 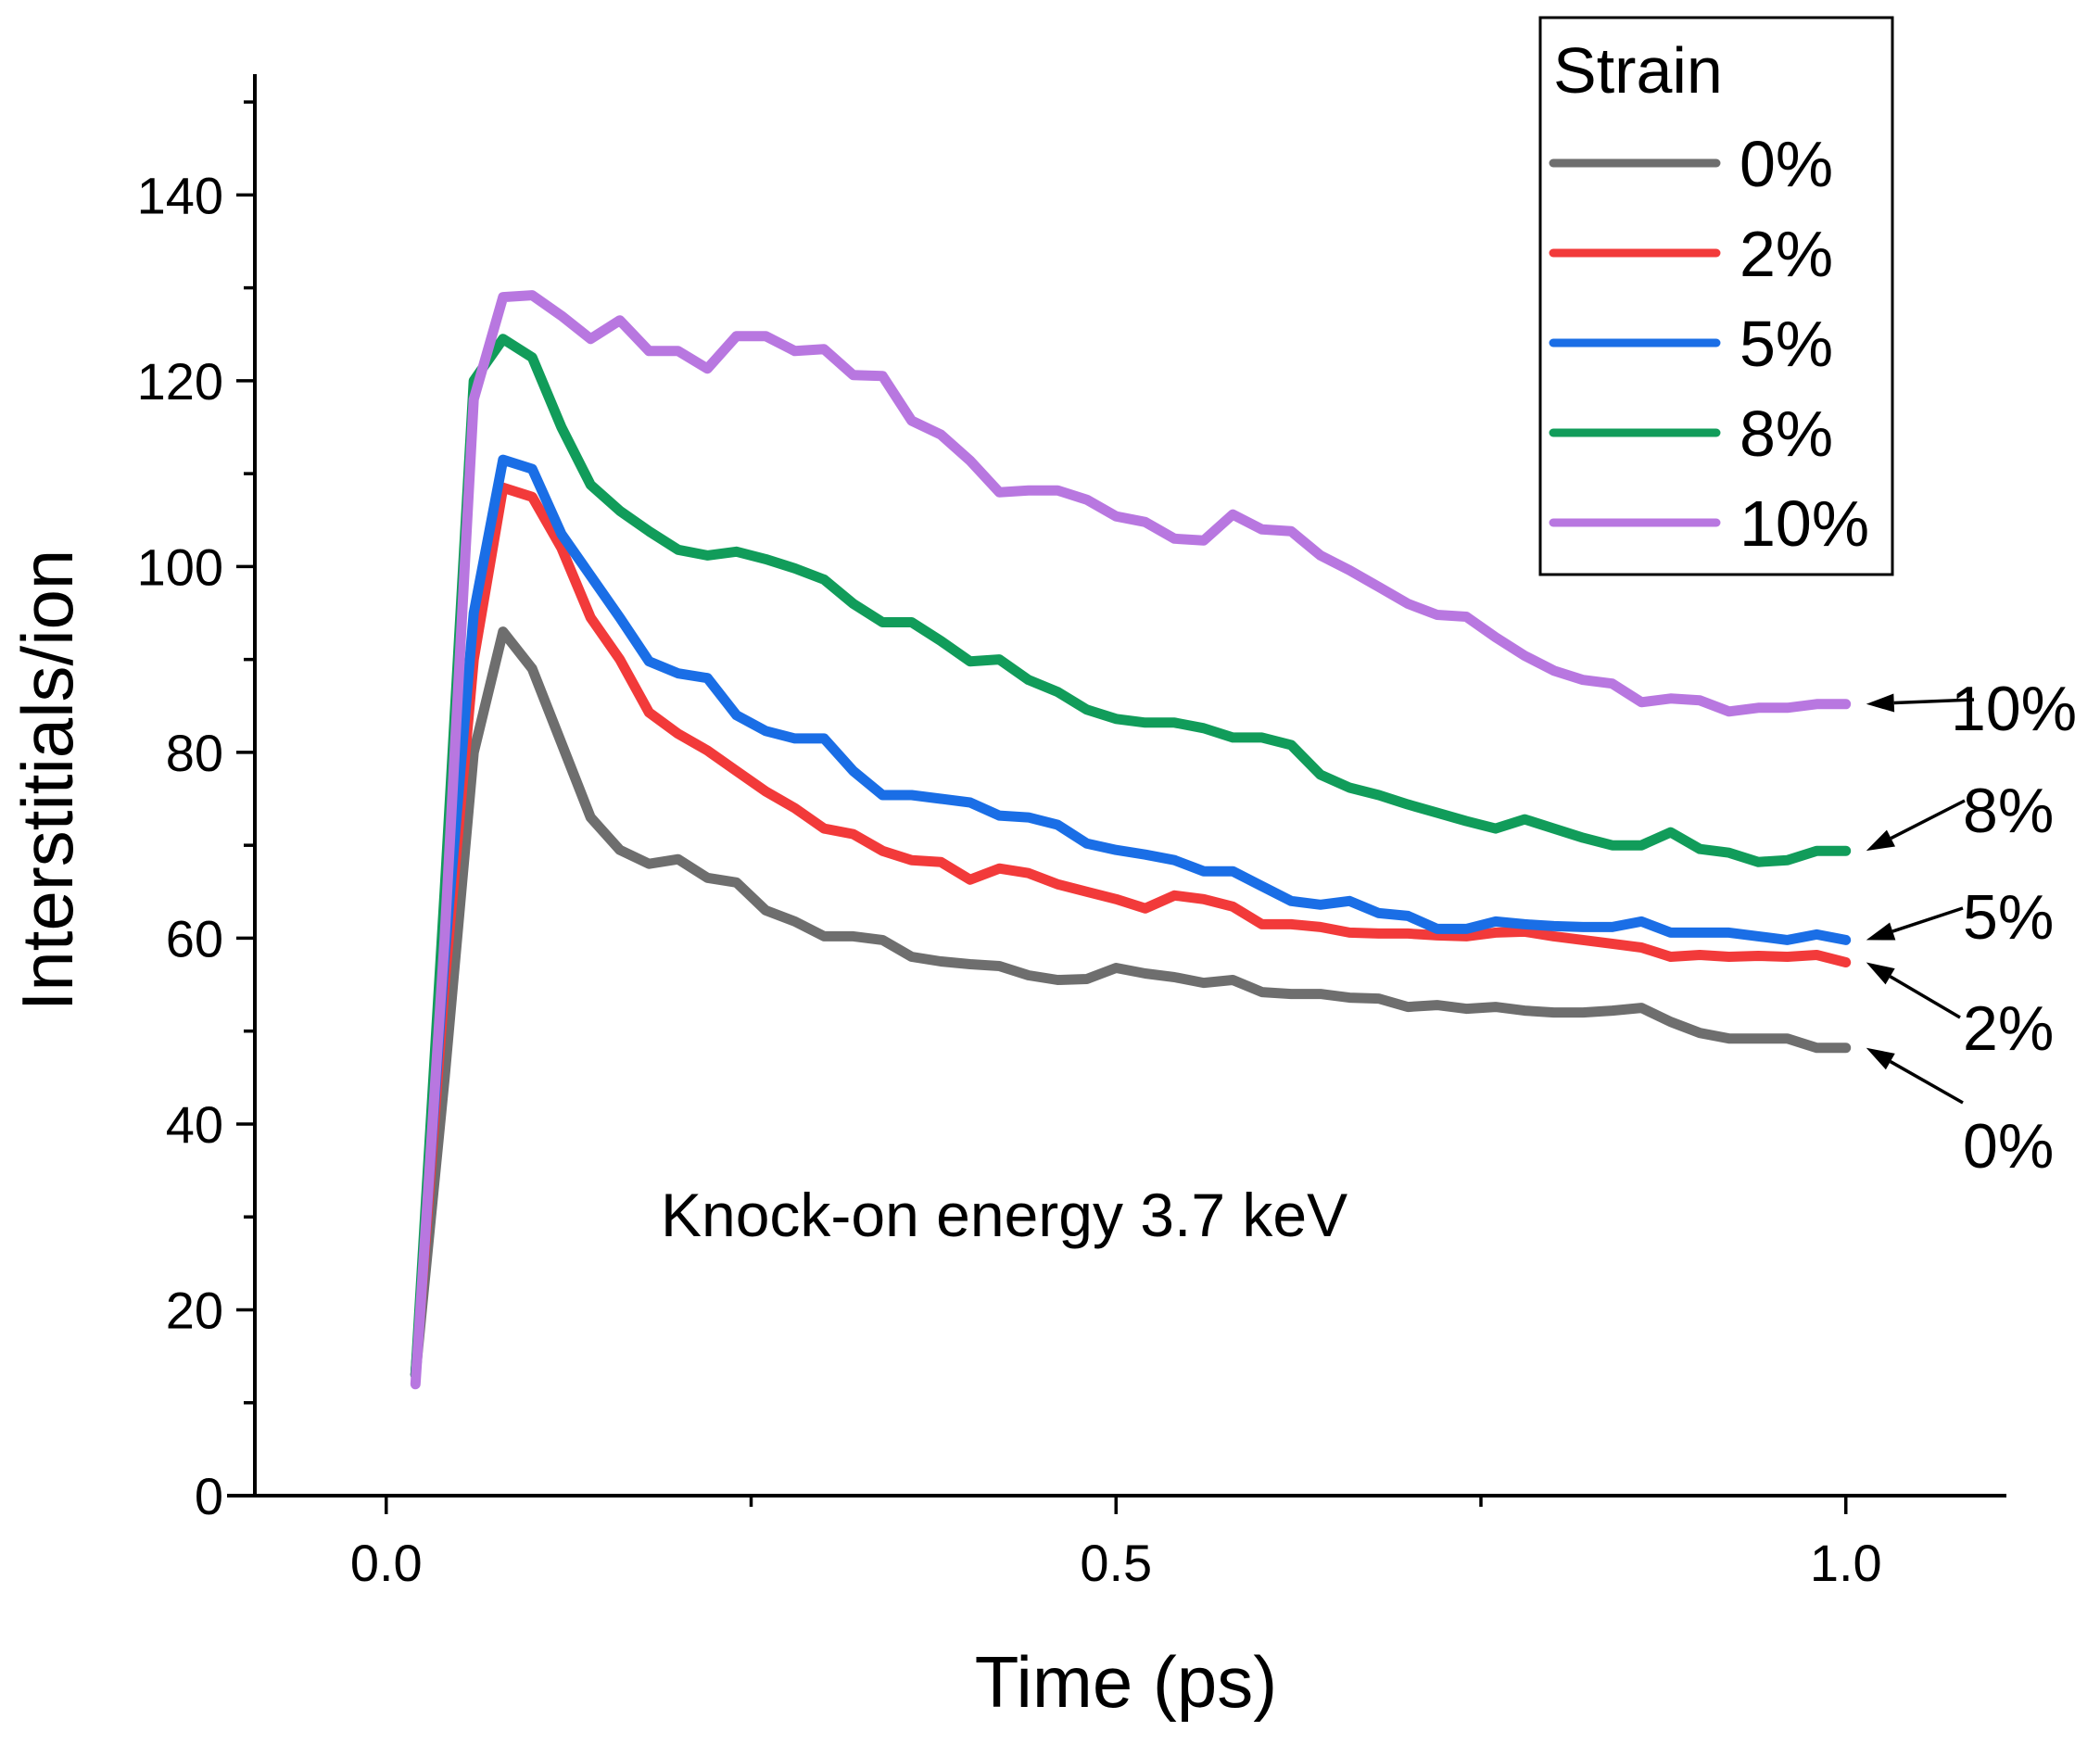 What do you see at coordinates (194, 753) in the screenshot?
I see `y-tick-label: 80` at bounding box center [194, 753].